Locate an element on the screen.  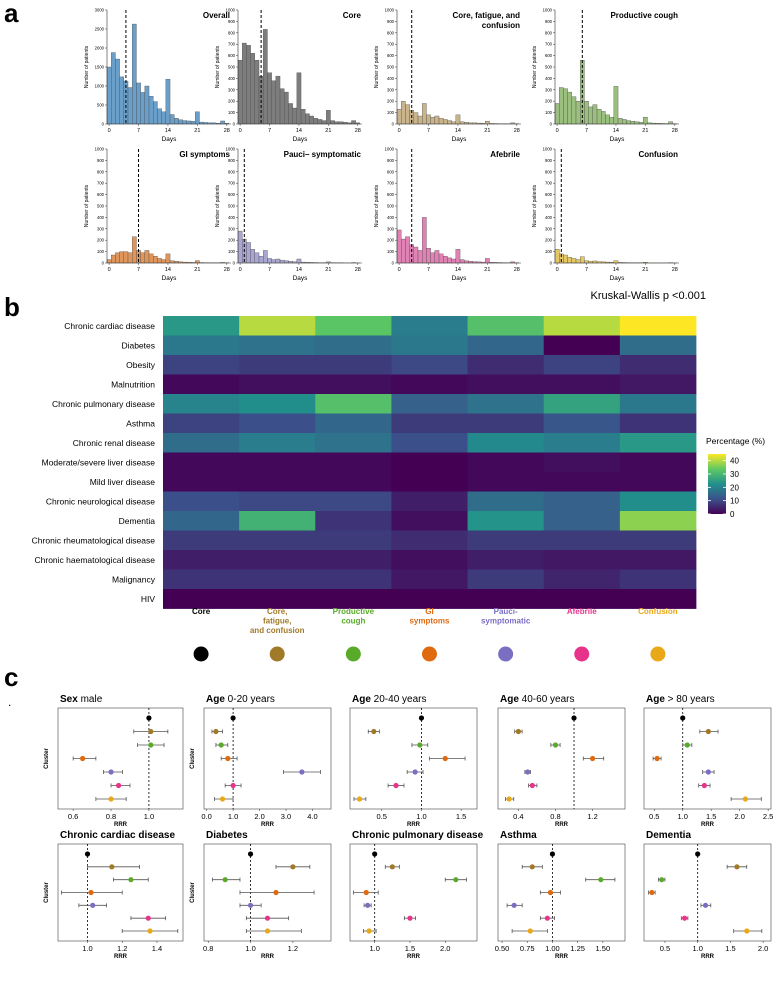
y-tick-label: 800 is located at coordinates (391, 171).